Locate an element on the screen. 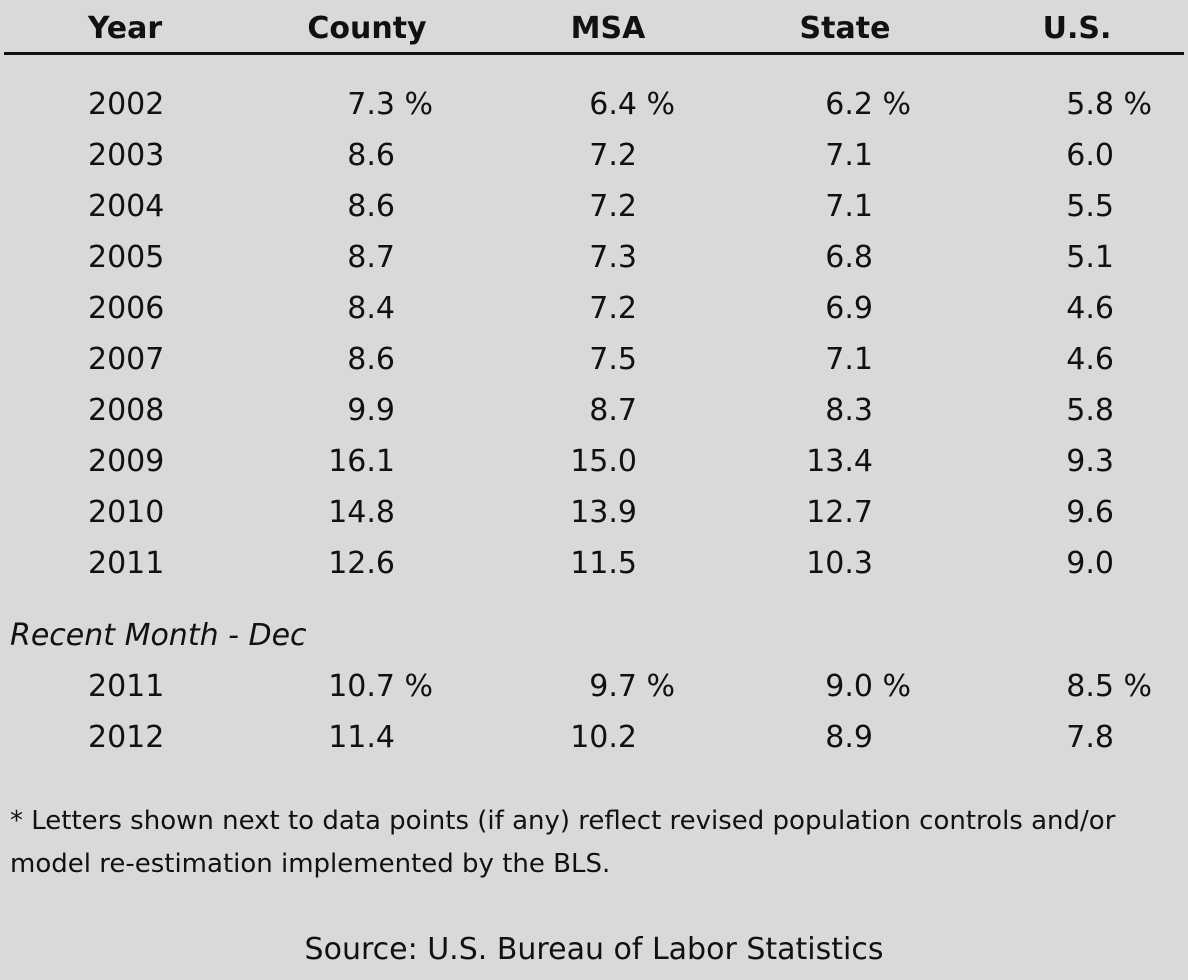  msa-cell: 9.7 % is located at coordinates (597, 687).